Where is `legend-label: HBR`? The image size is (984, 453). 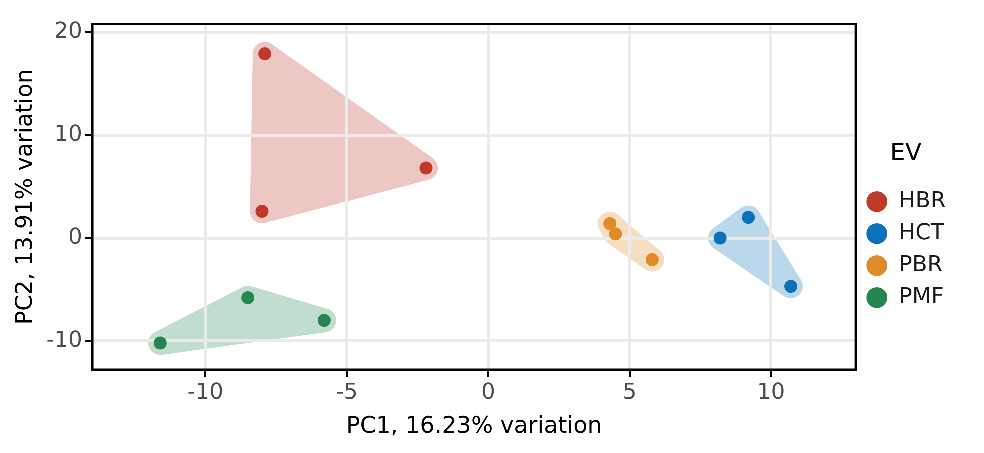
legend-label: HBR is located at coordinates (922, 201).